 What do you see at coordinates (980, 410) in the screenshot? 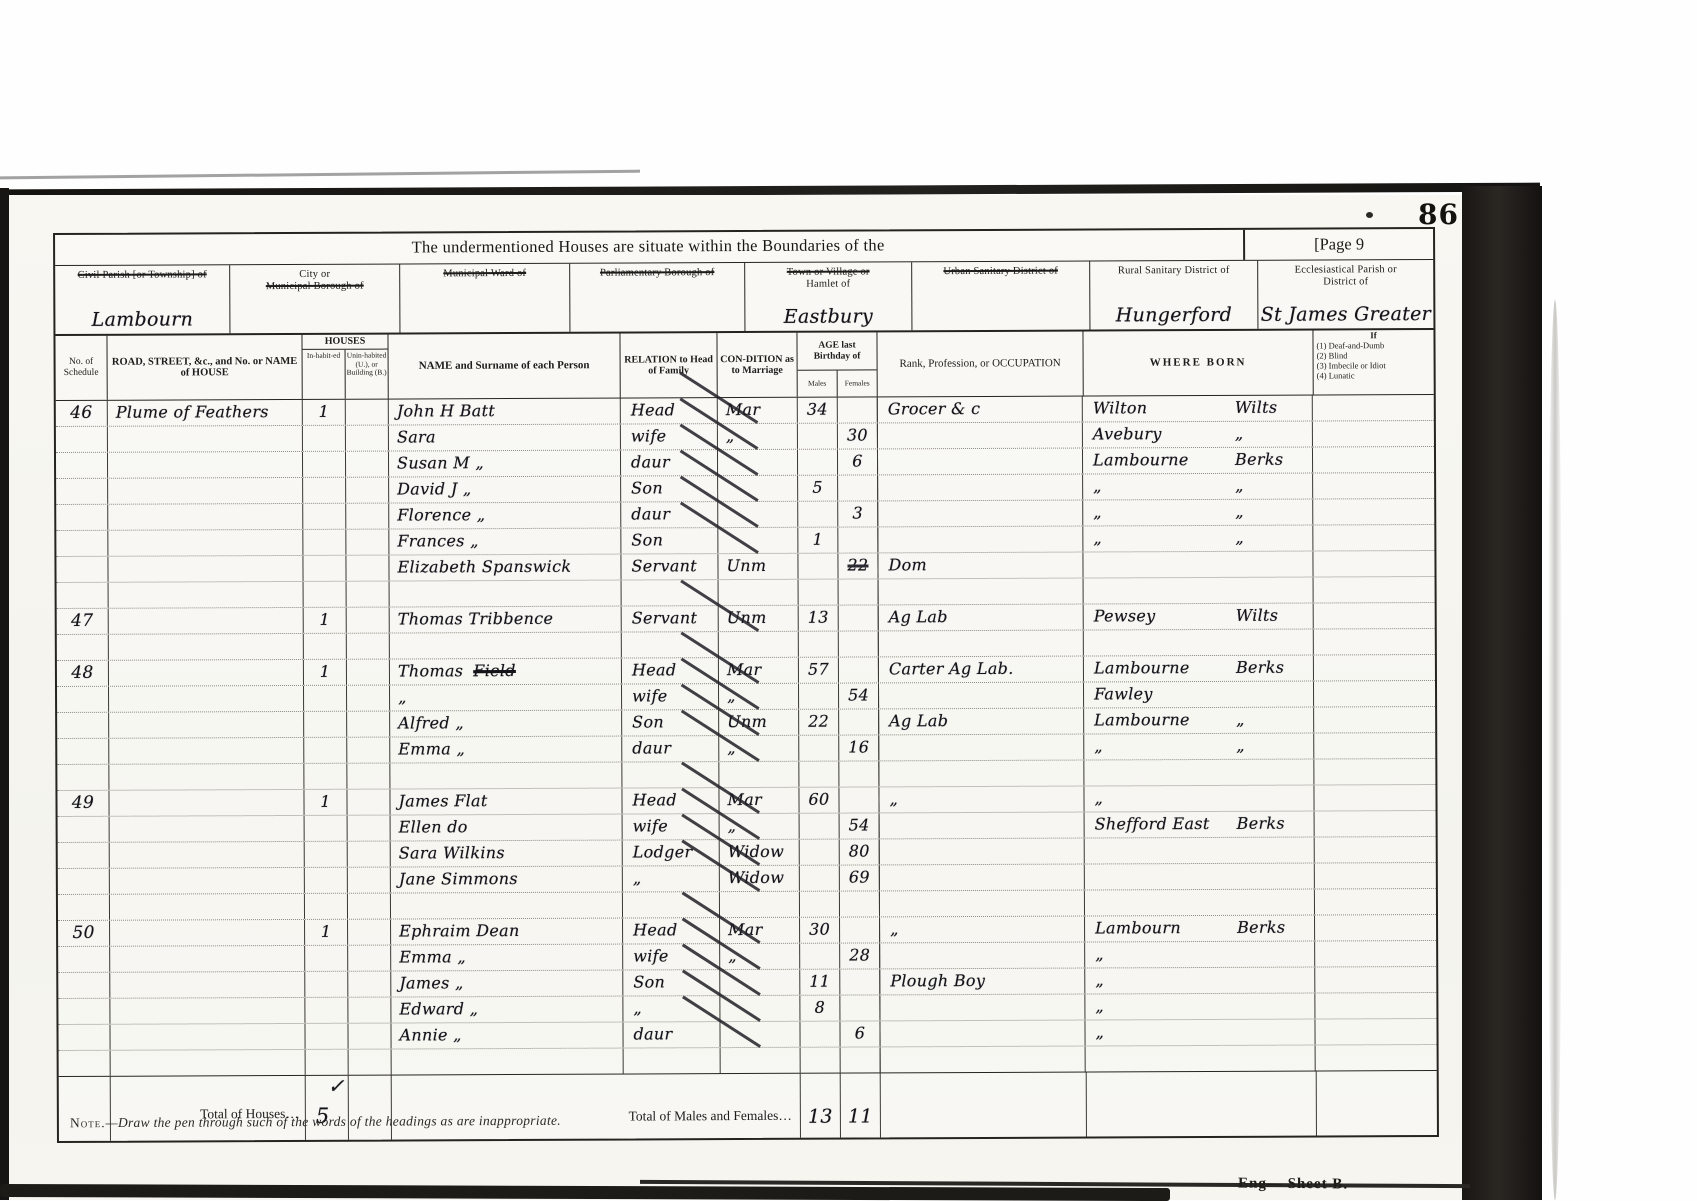
I see `cell-occupation: Grocer & c` at bounding box center [980, 410].